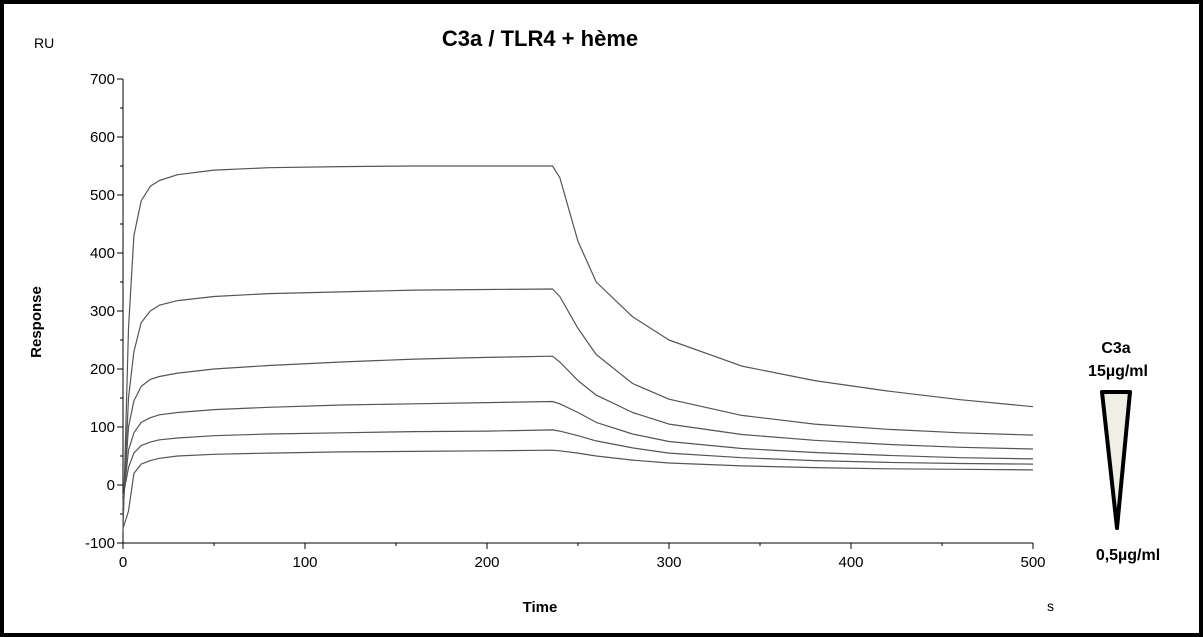  What do you see at coordinates (102, 311) in the screenshot?
I see `y-tick-label: 300` at bounding box center [102, 311].